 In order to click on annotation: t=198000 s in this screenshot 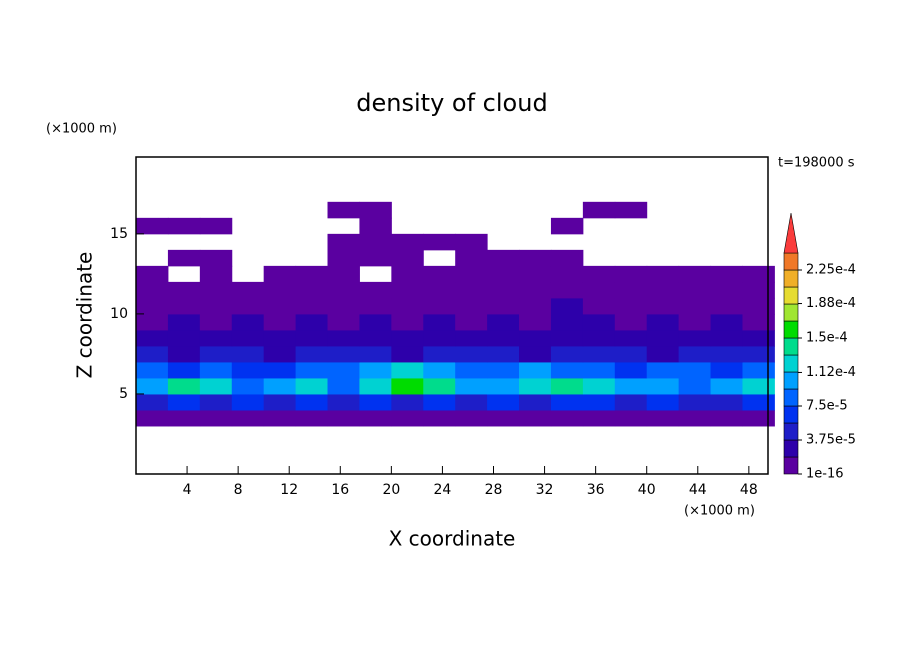, I will do `click(816, 163)`.